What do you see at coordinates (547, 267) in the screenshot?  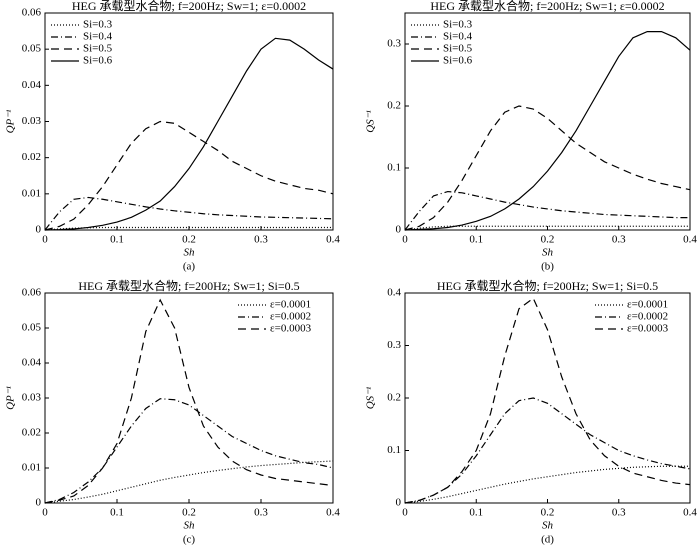 I see `caption: (b)` at bounding box center [547, 267].